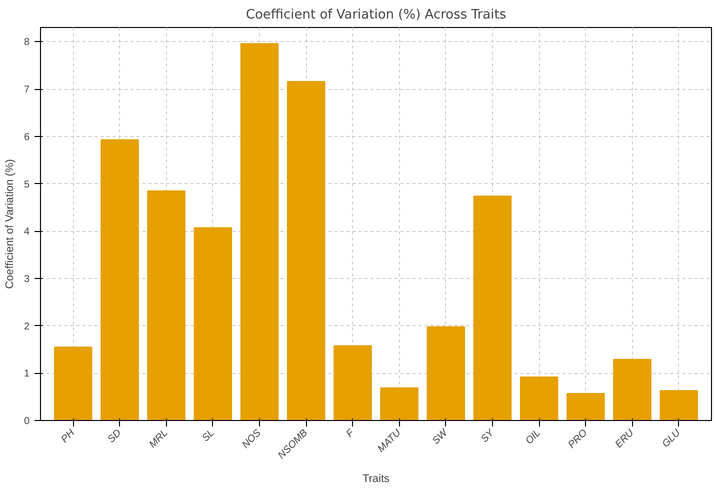  What do you see at coordinates (115, 437) in the screenshot?
I see `x-tick-label: SD` at bounding box center [115, 437].